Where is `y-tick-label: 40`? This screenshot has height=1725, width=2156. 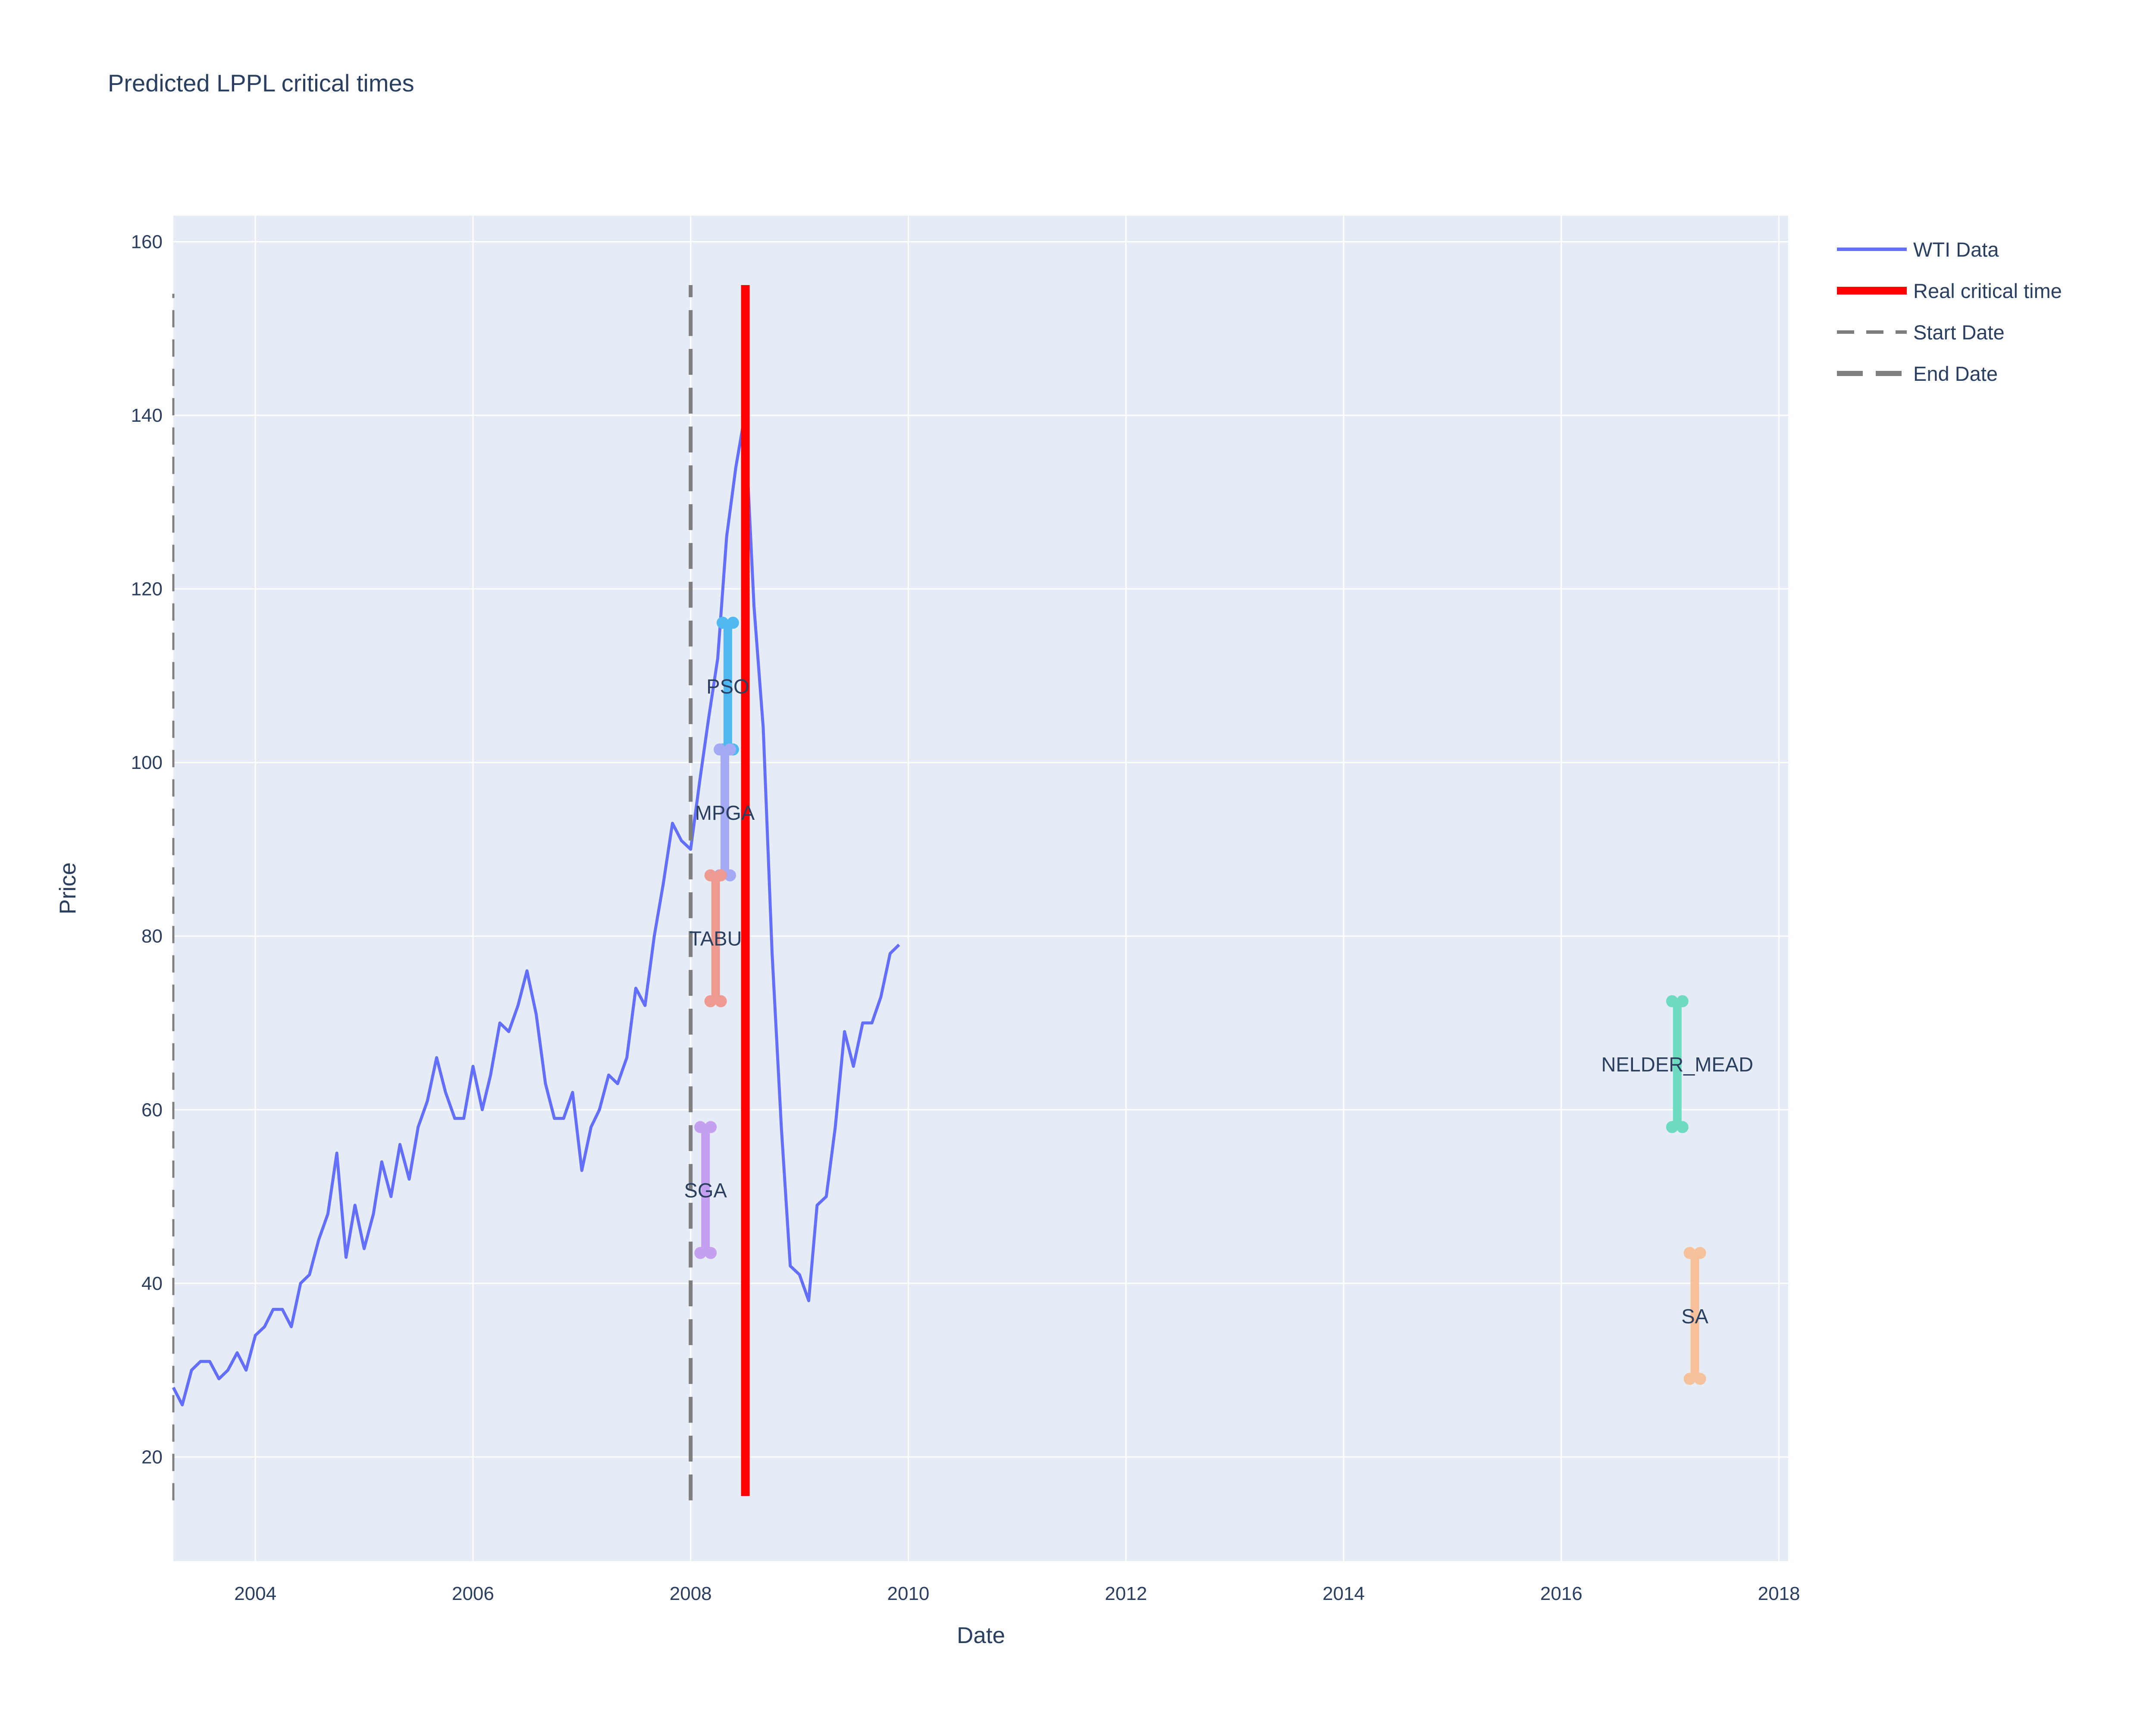 y-tick-label: 40 is located at coordinates (152, 1283).